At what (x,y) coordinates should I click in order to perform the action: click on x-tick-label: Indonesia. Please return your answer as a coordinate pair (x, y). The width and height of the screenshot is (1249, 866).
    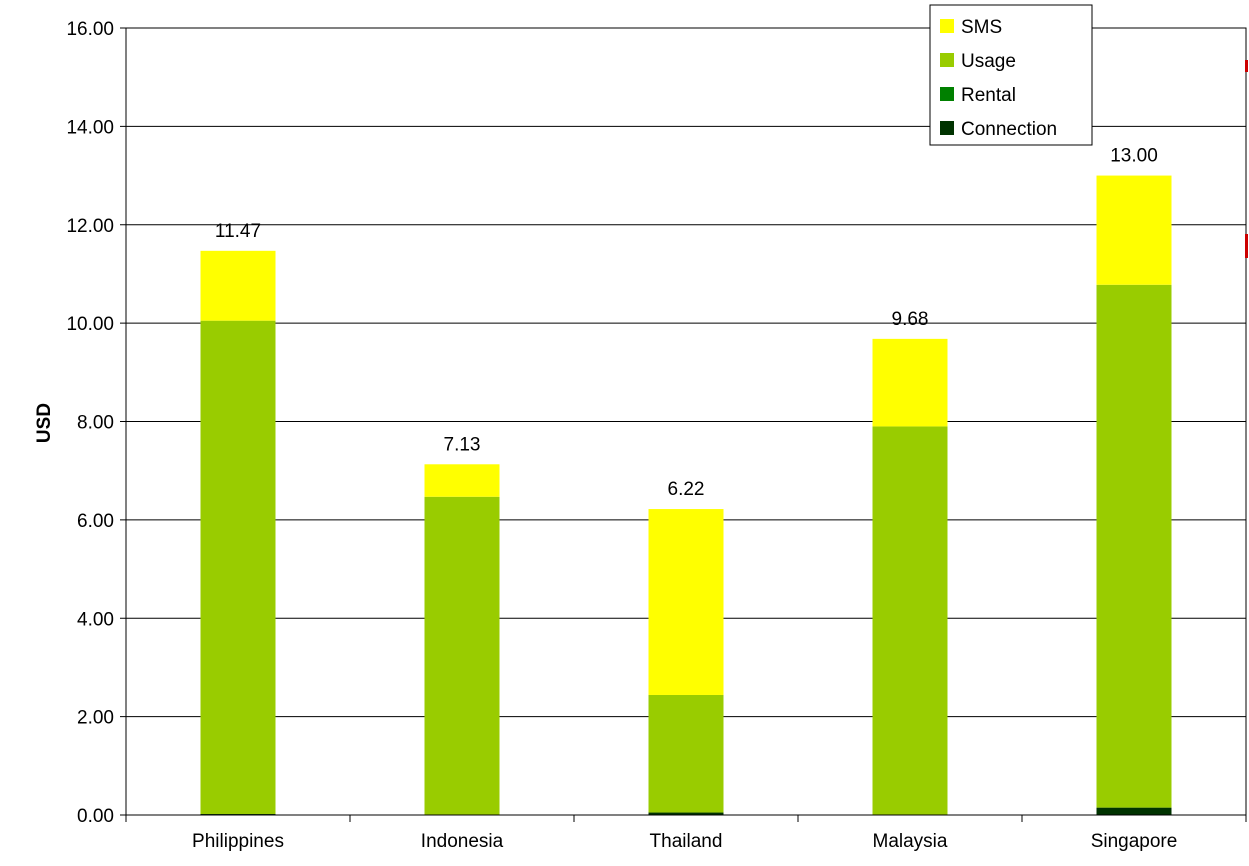
    Looking at the image, I should click on (462, 841).